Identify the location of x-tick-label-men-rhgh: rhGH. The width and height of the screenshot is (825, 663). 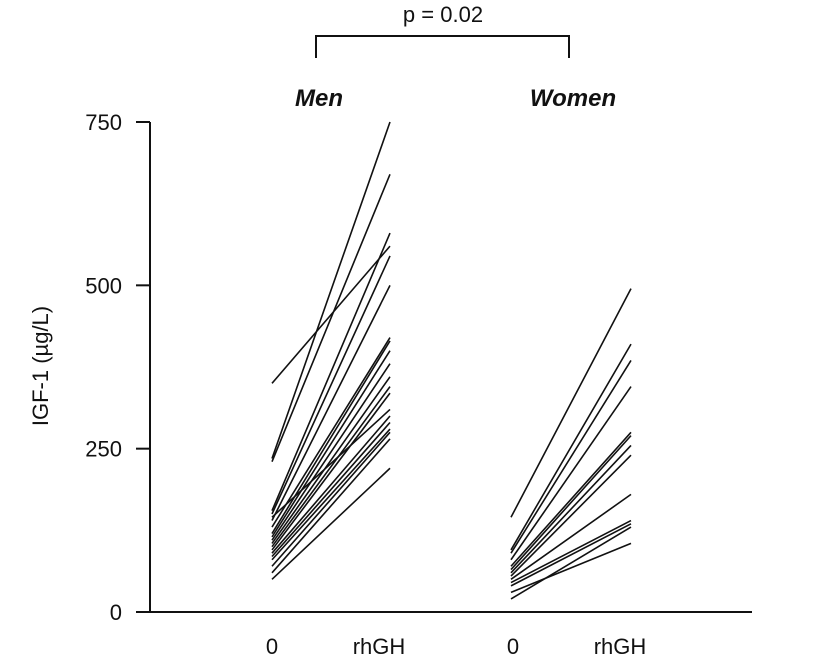
(379, 646).